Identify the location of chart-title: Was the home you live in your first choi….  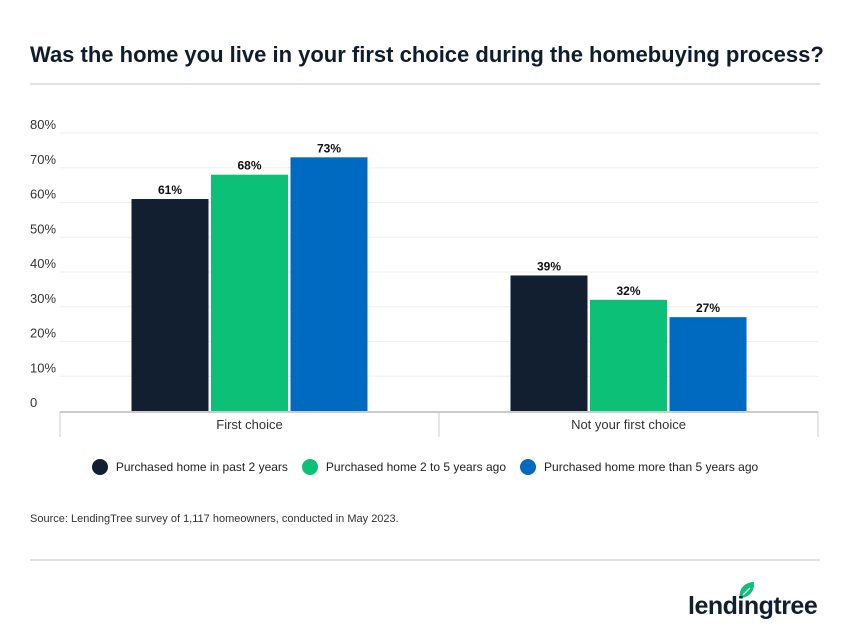
(427, 54).